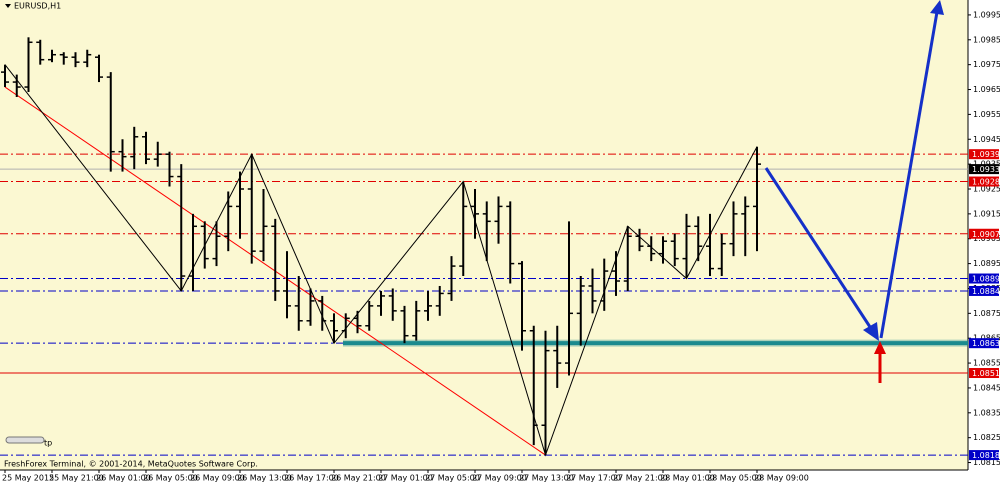 The image size is (1000, 485). I want to click on forecast-arrows, so click(854, 191).